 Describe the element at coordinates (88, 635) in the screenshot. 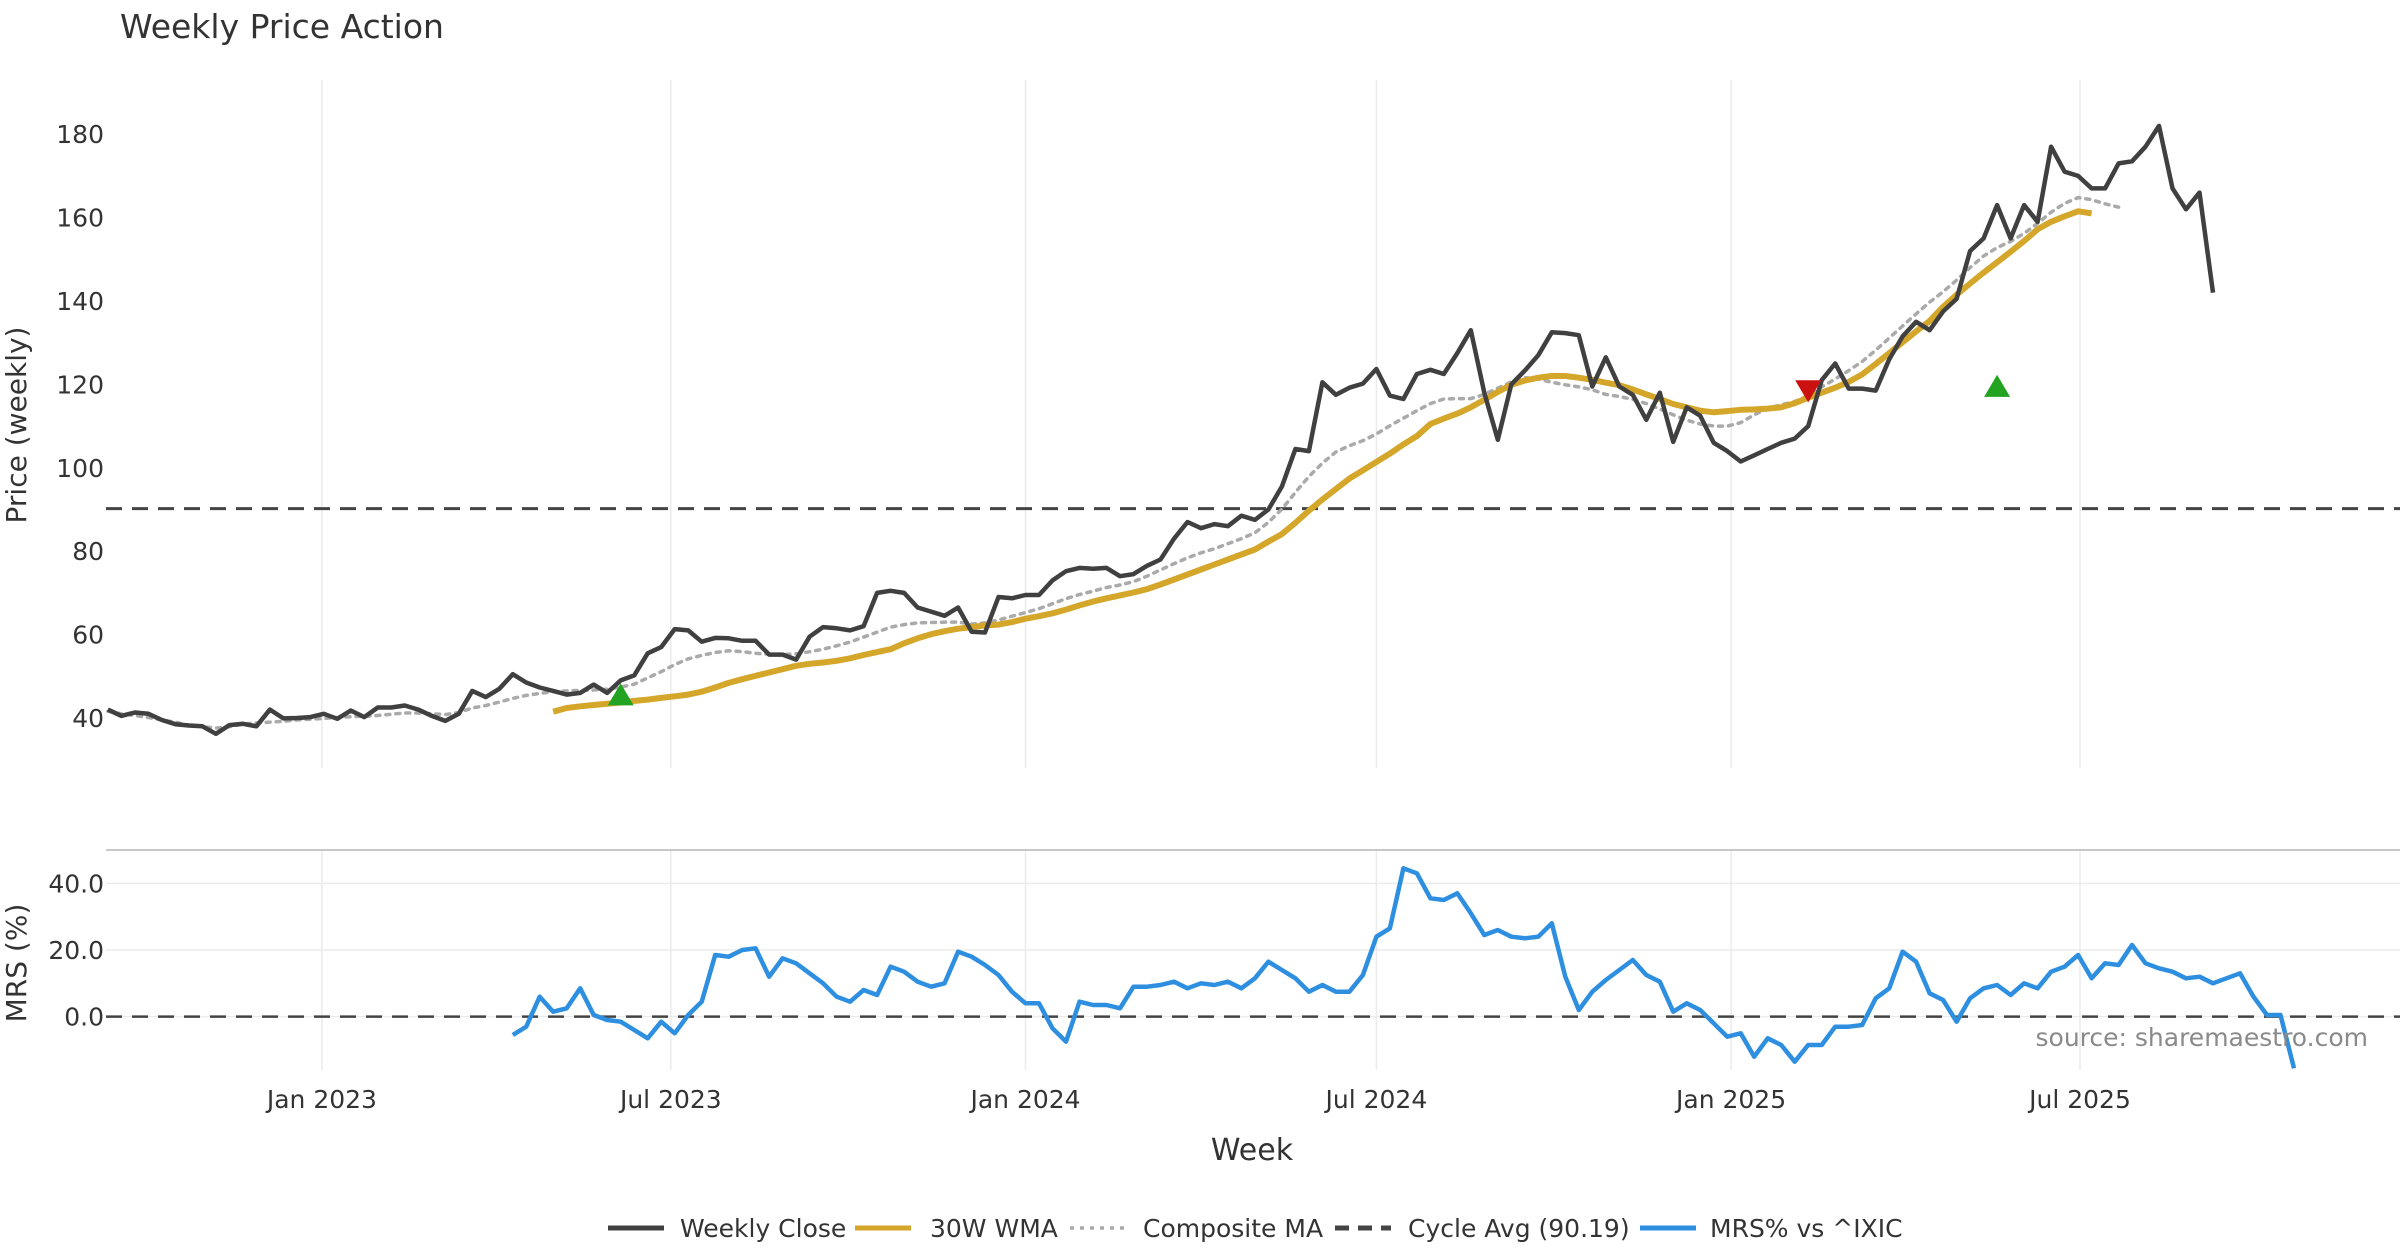

I see `price-y-tick-label: 60` at that location.